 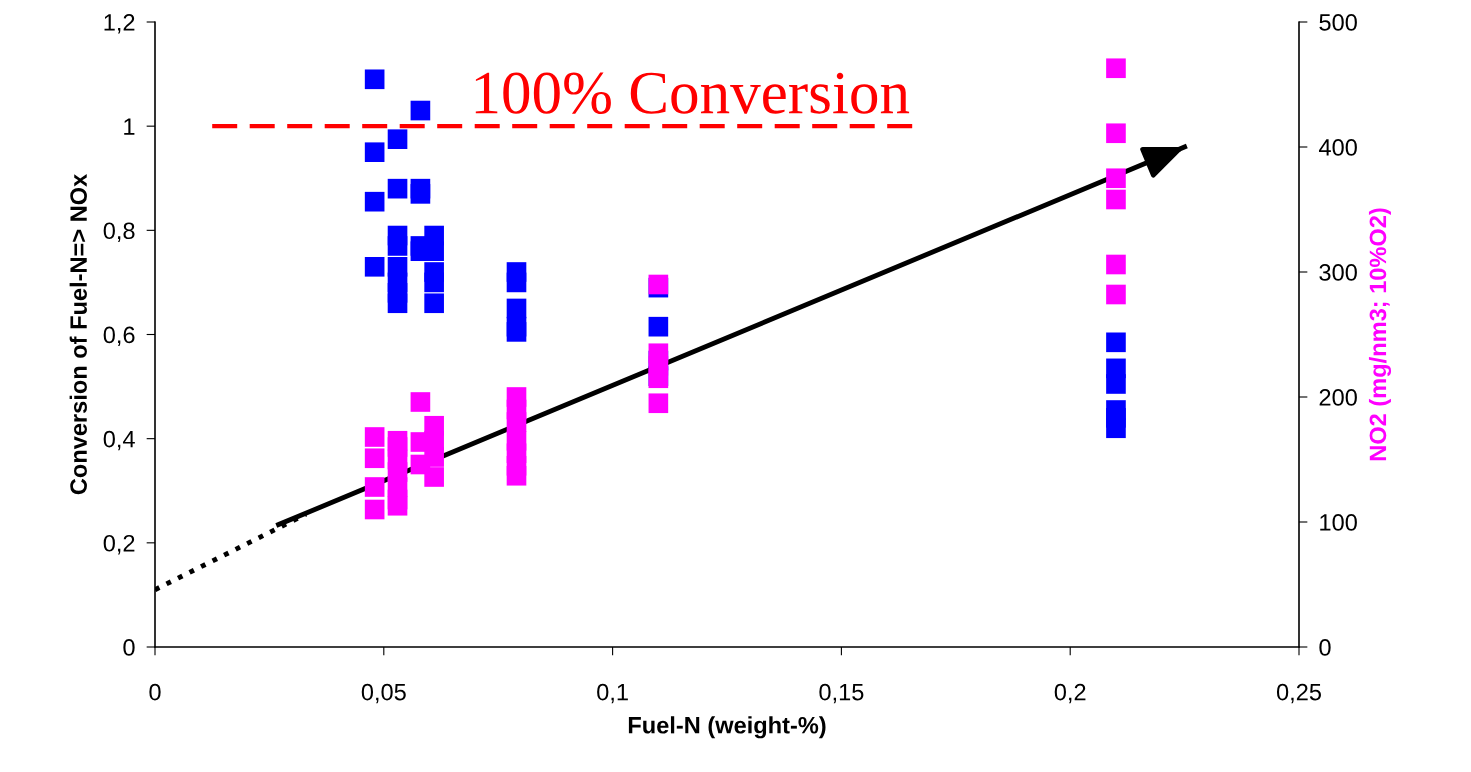 What do you see at coordinates (1380, 334) in the screenshot?
I see `y2-axis-title: NO2 (mg/nm3; 10%O2)` at bounding box center [1380, 334].